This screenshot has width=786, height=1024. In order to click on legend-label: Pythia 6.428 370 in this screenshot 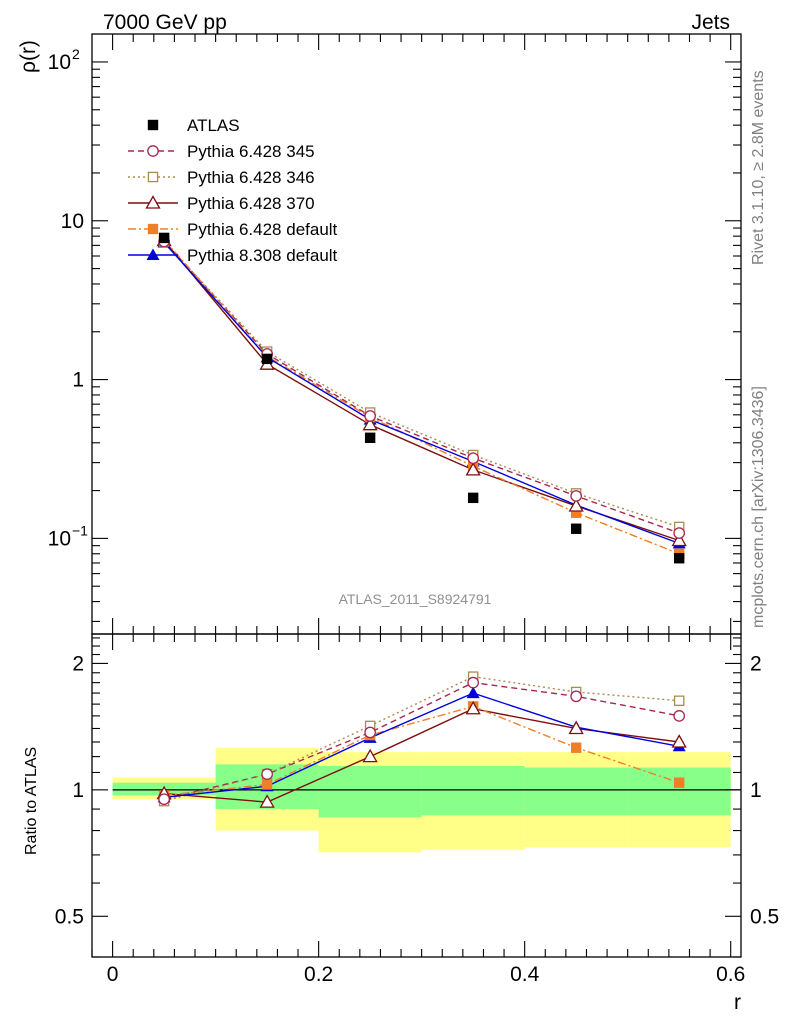, I will do `click(251, 203)`.